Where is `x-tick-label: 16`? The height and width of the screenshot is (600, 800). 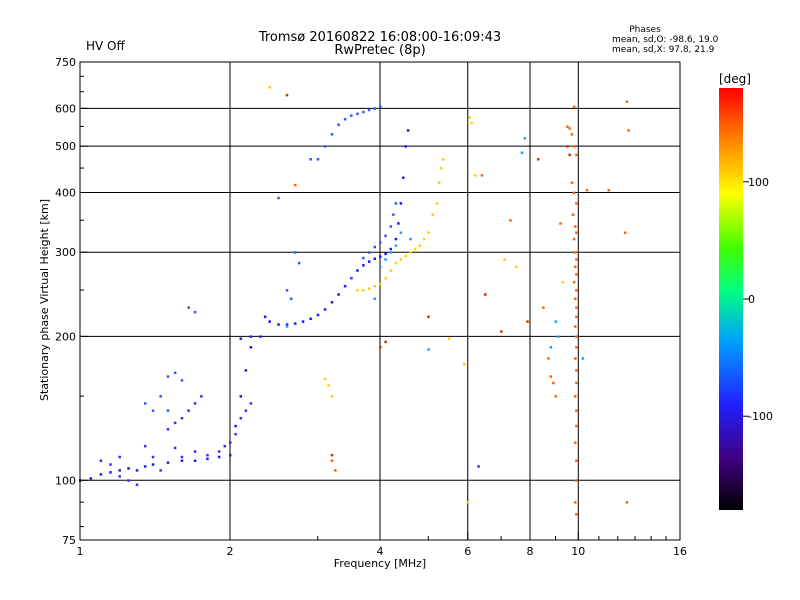 x-tick-label: 16 is located at coordinates (680, 551).